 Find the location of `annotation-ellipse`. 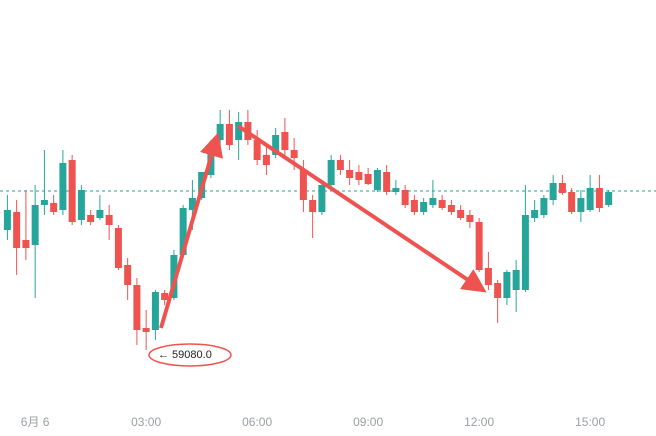

annotation-ellipse is located at coordinates (190, 355).